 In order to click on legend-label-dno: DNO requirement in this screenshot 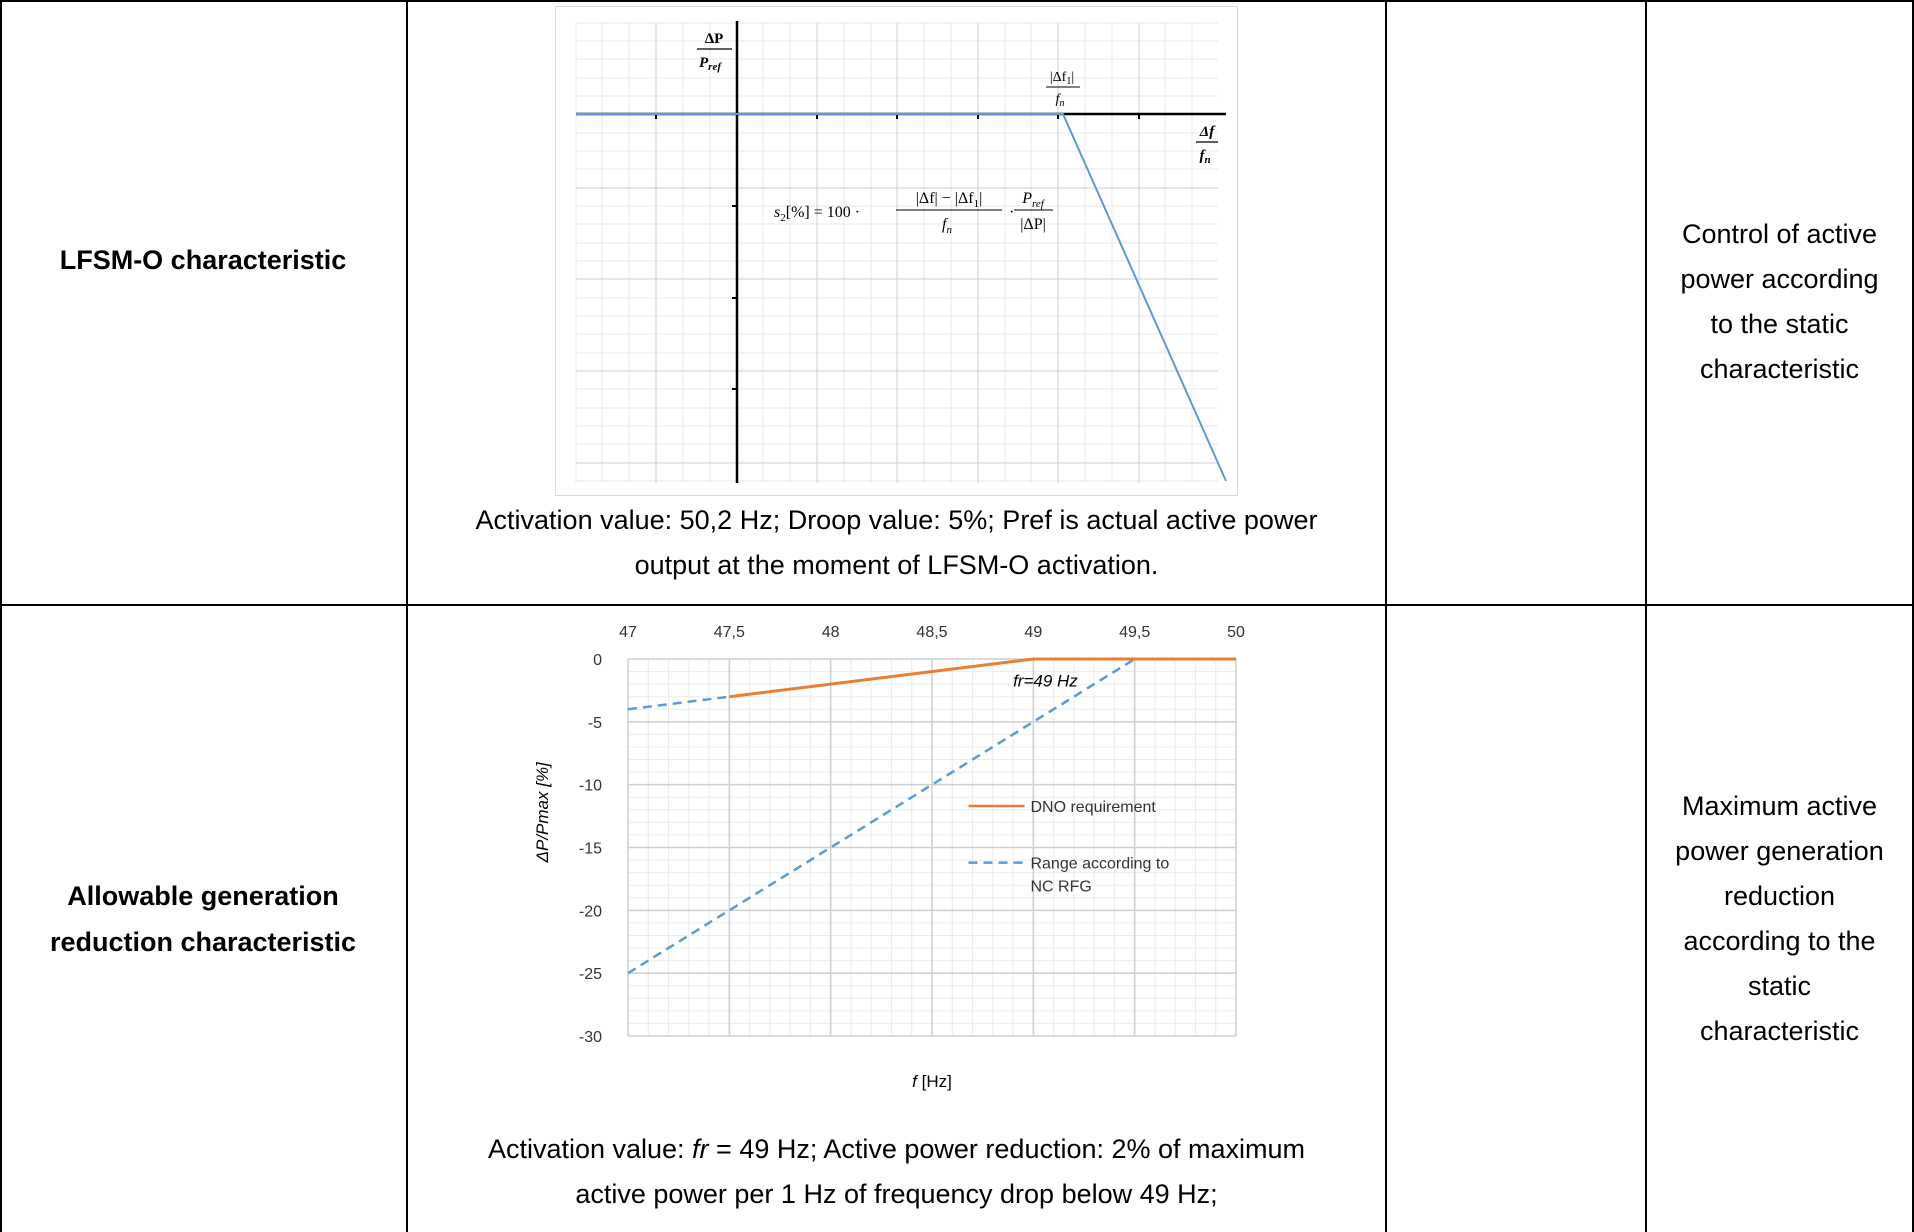, I will do `click(1093, 807)`.